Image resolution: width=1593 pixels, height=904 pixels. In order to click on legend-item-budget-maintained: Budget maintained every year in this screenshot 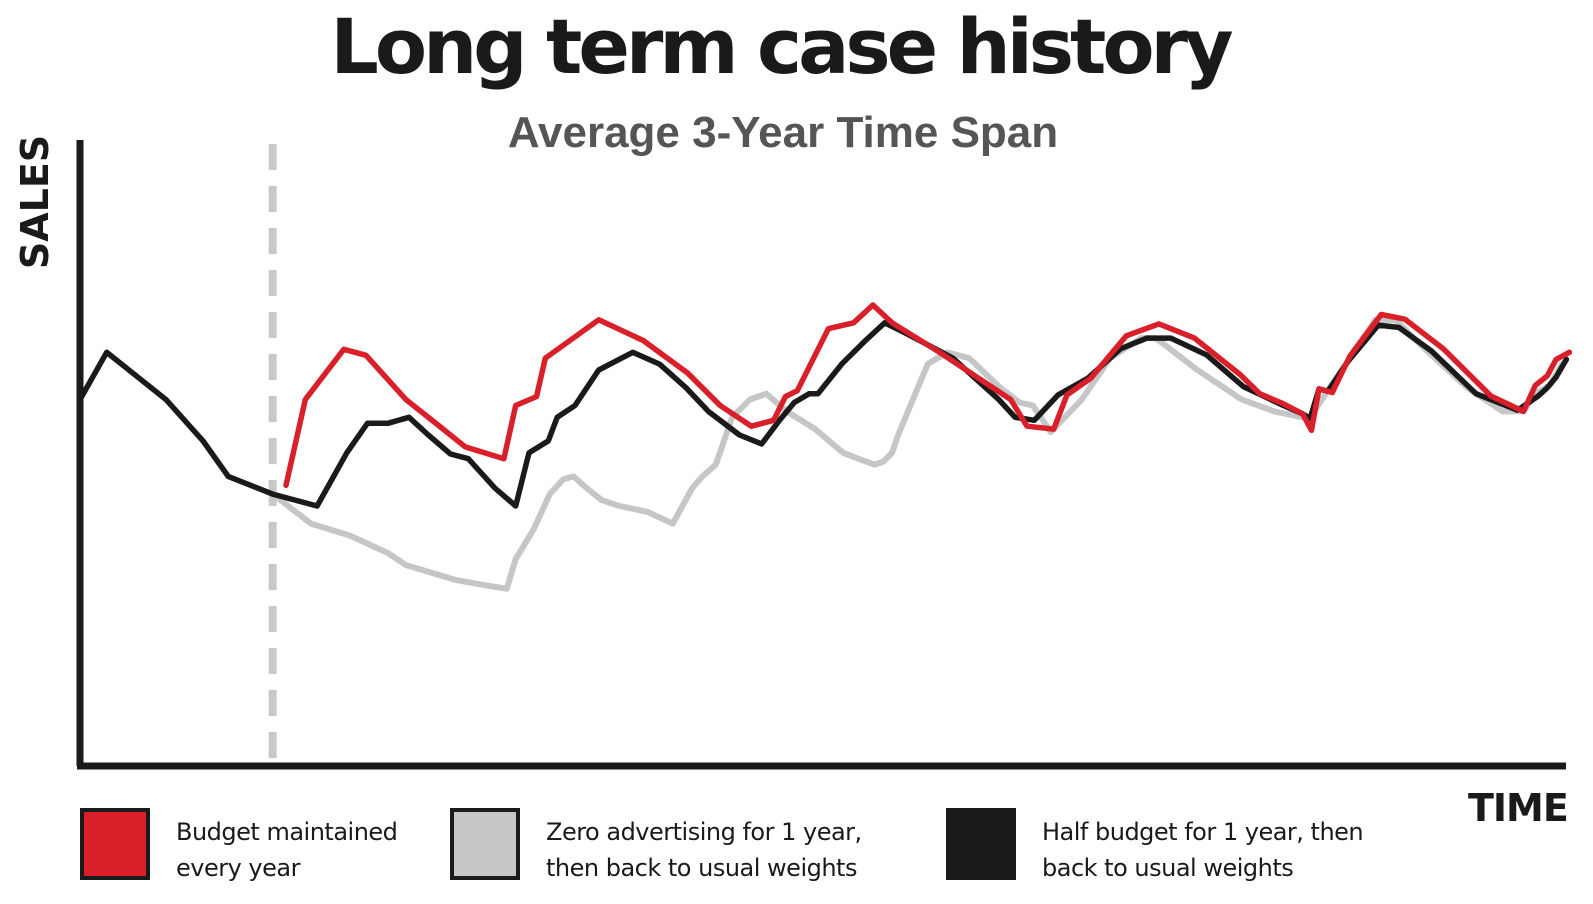, I will do `click(250, 848)`.